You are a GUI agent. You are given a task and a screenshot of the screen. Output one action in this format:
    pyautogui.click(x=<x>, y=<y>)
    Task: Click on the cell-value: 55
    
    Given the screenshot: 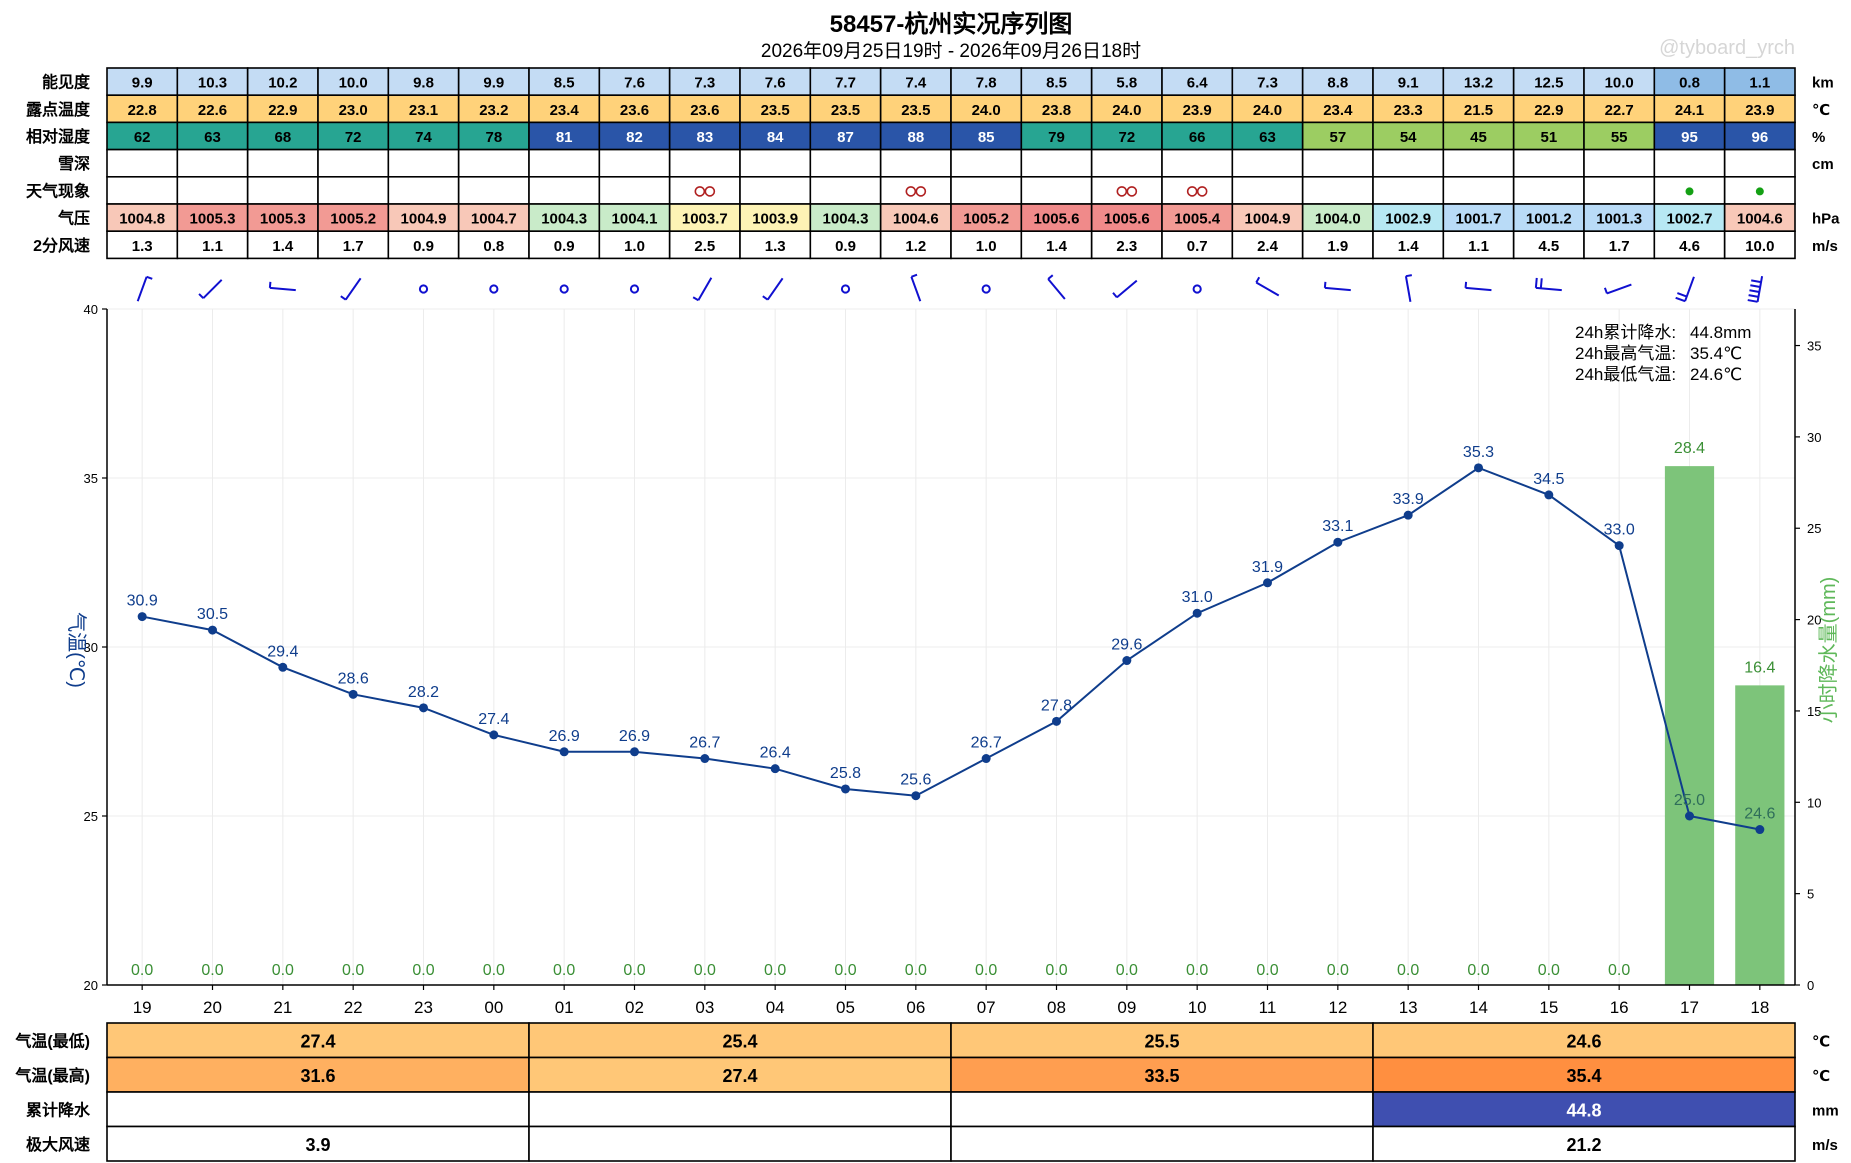 What is the action you would take?
    pyautogui.click(x=1619, y=137)
    